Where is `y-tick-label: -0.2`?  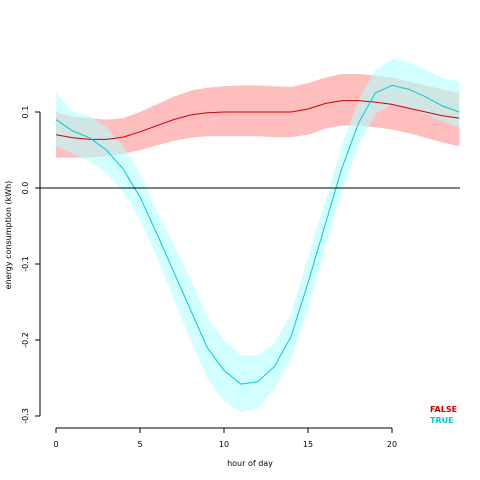
y-tick-label: -0.2 is located at coordinates (25, 340).